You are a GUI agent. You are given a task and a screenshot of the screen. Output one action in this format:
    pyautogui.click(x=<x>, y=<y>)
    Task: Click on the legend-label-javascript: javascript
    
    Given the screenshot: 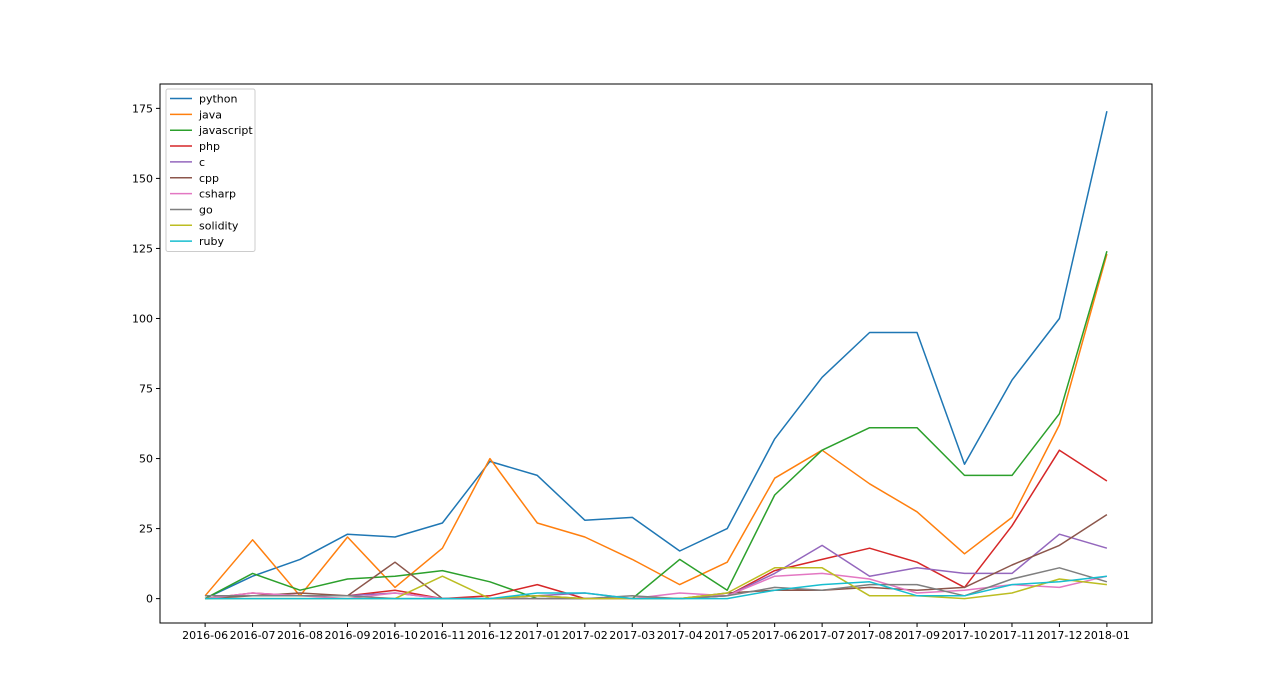 What is the action you would take?
    pyautogui.click(x=225, y=130)
    